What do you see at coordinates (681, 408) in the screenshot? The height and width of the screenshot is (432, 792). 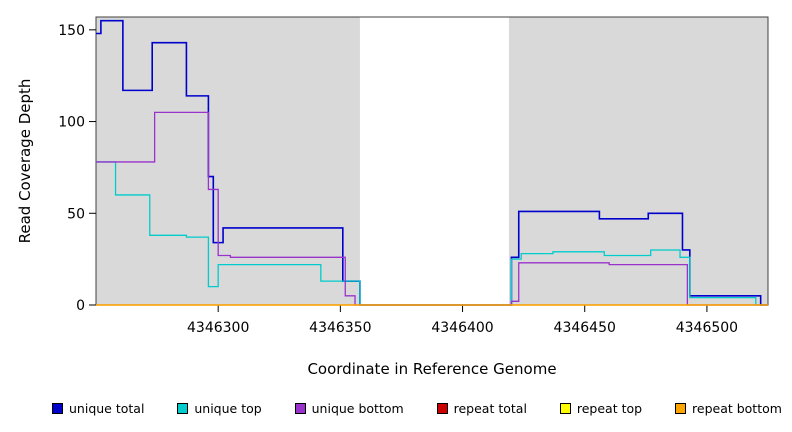 I see `legend-swatch-repeat-bottom` at bounding box center [681, 408].